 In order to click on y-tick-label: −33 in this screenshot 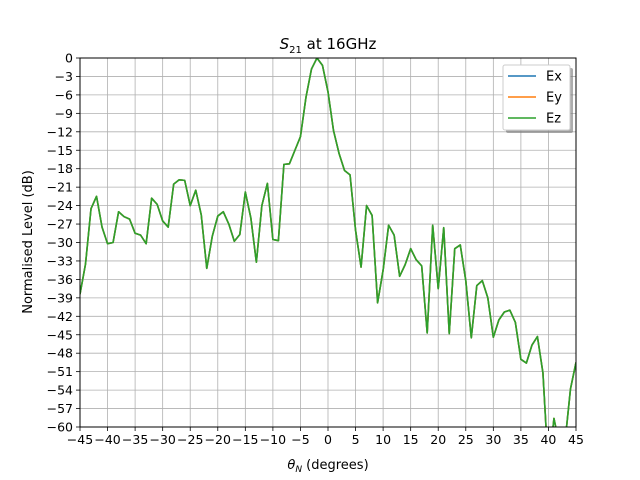, I will do `click(60, 260)`.